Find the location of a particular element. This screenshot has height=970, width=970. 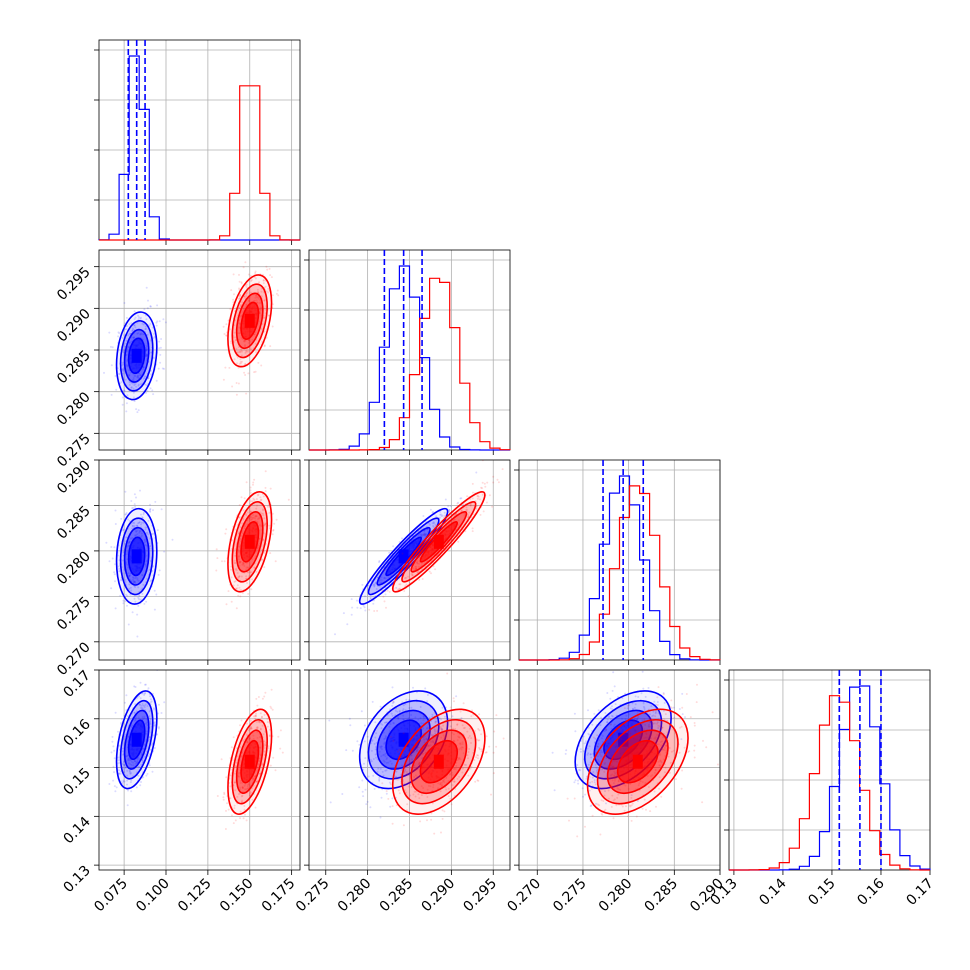

histogram-panel-1-frame is located at coordinates (409, 350).